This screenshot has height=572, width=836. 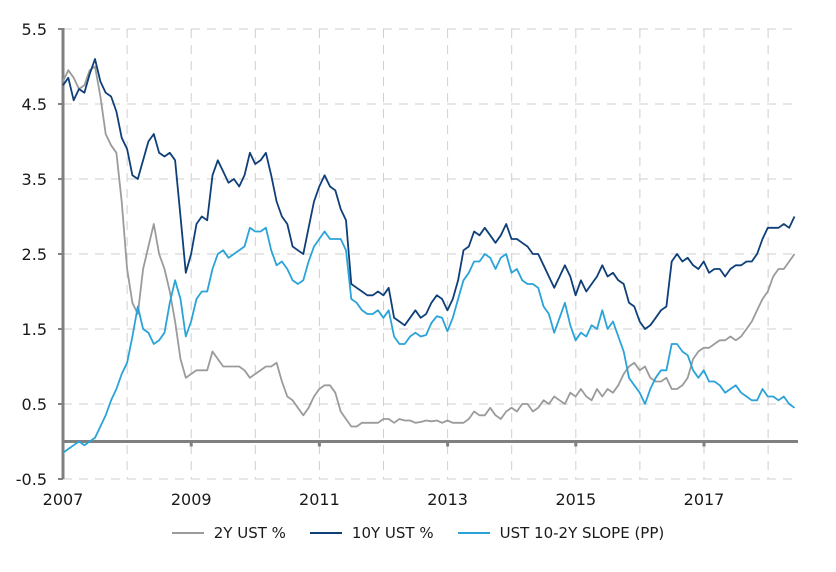 I want to click on x-axis-labels: 2007 2009 2011 2013 2015 2017, so click(x=384, y=499).